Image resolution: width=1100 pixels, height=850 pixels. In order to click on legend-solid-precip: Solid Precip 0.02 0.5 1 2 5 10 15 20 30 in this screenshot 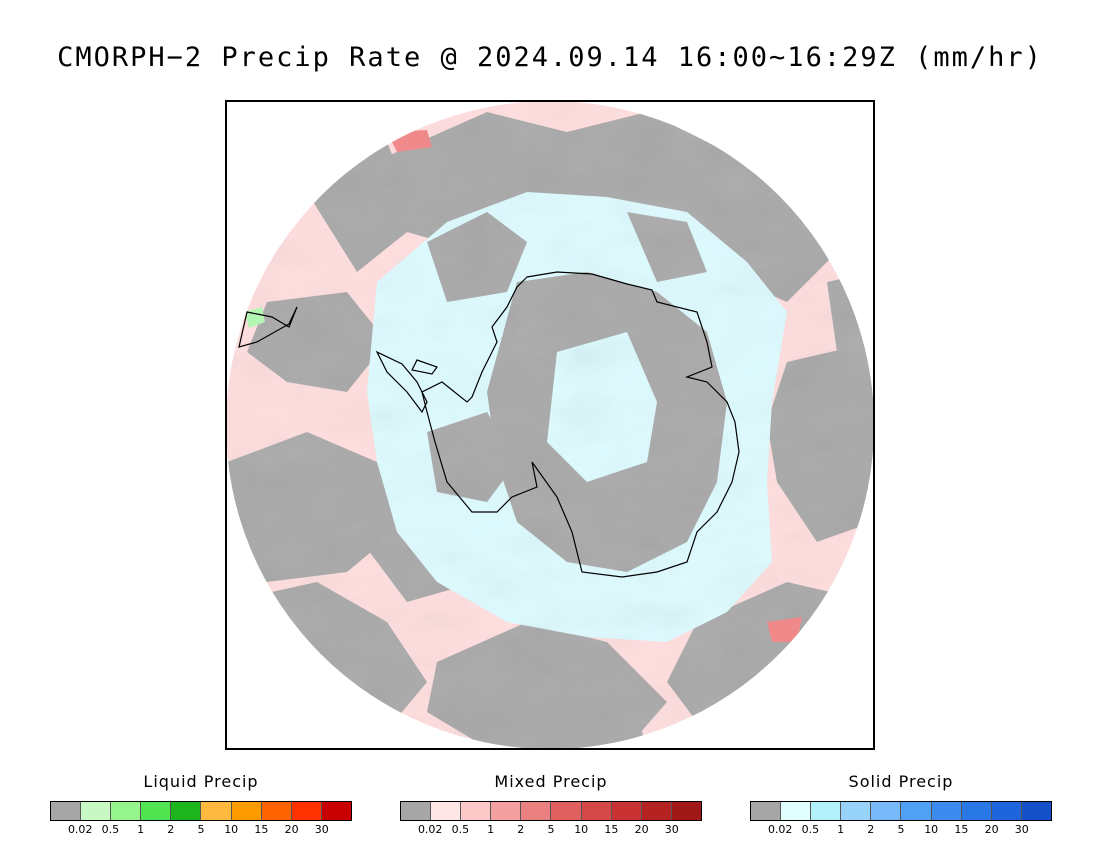, I will do `click(901, 804)`.